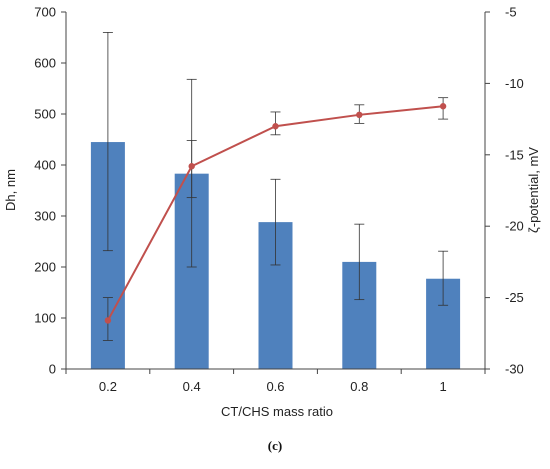  What do you see at coordinates (10, 190) in the screenshot?
I see `left-y-axis-title: Dh, nm` at bounding box center [10, 190].